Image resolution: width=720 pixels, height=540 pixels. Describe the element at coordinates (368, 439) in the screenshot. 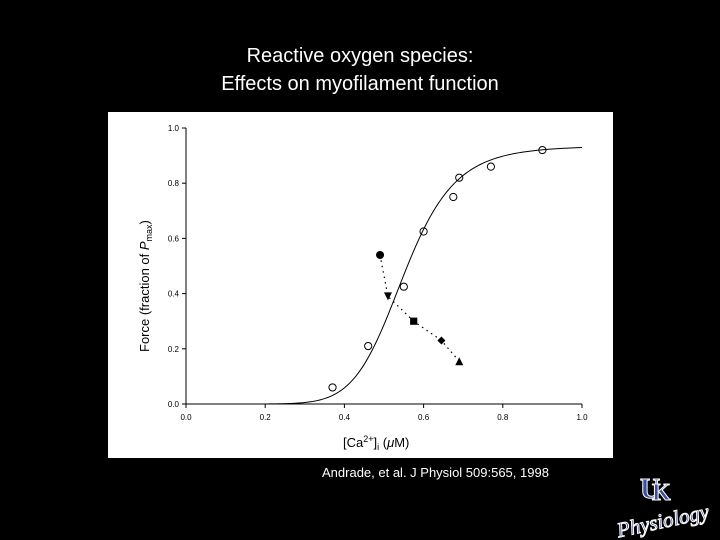

I see `x-label-sup: 2+` at that location.